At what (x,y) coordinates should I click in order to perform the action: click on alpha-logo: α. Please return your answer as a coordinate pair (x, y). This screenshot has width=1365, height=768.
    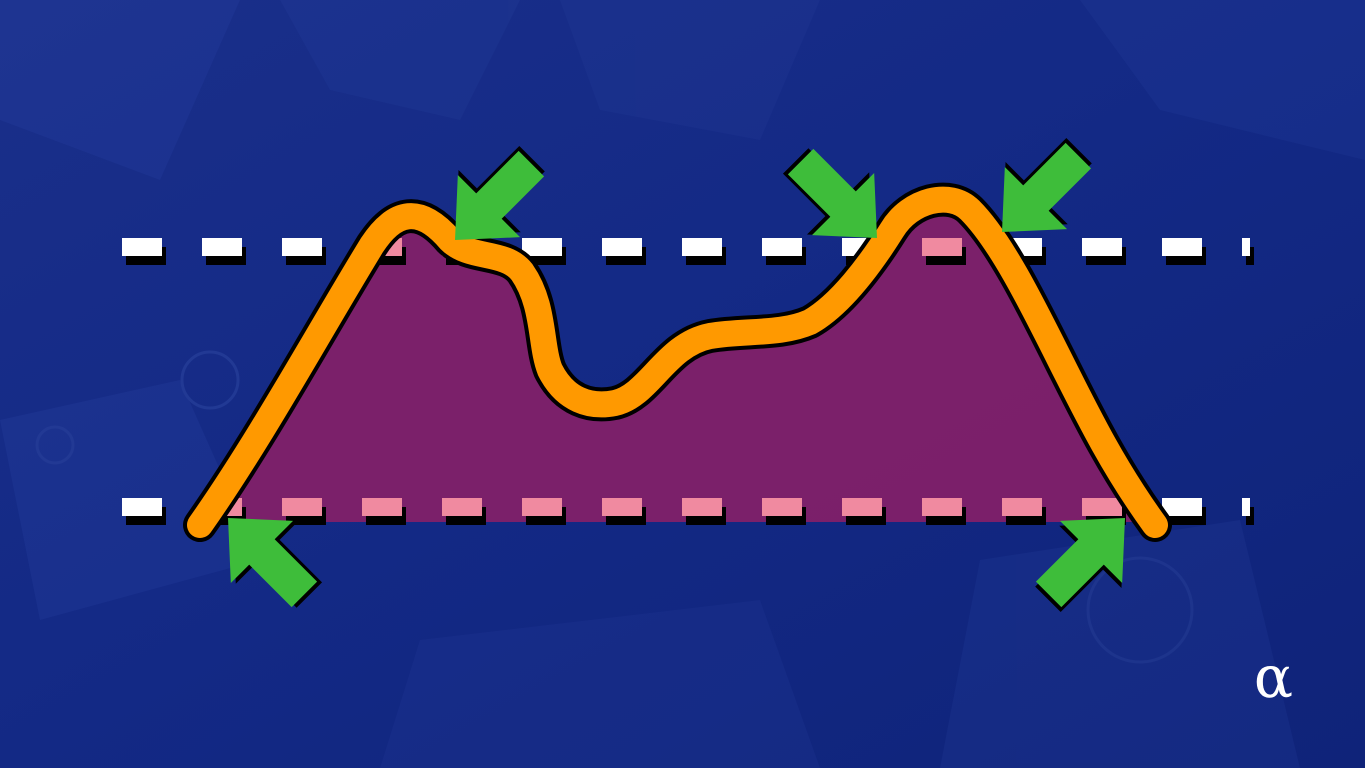
    Looking at the image, I should click on (1273, 677).